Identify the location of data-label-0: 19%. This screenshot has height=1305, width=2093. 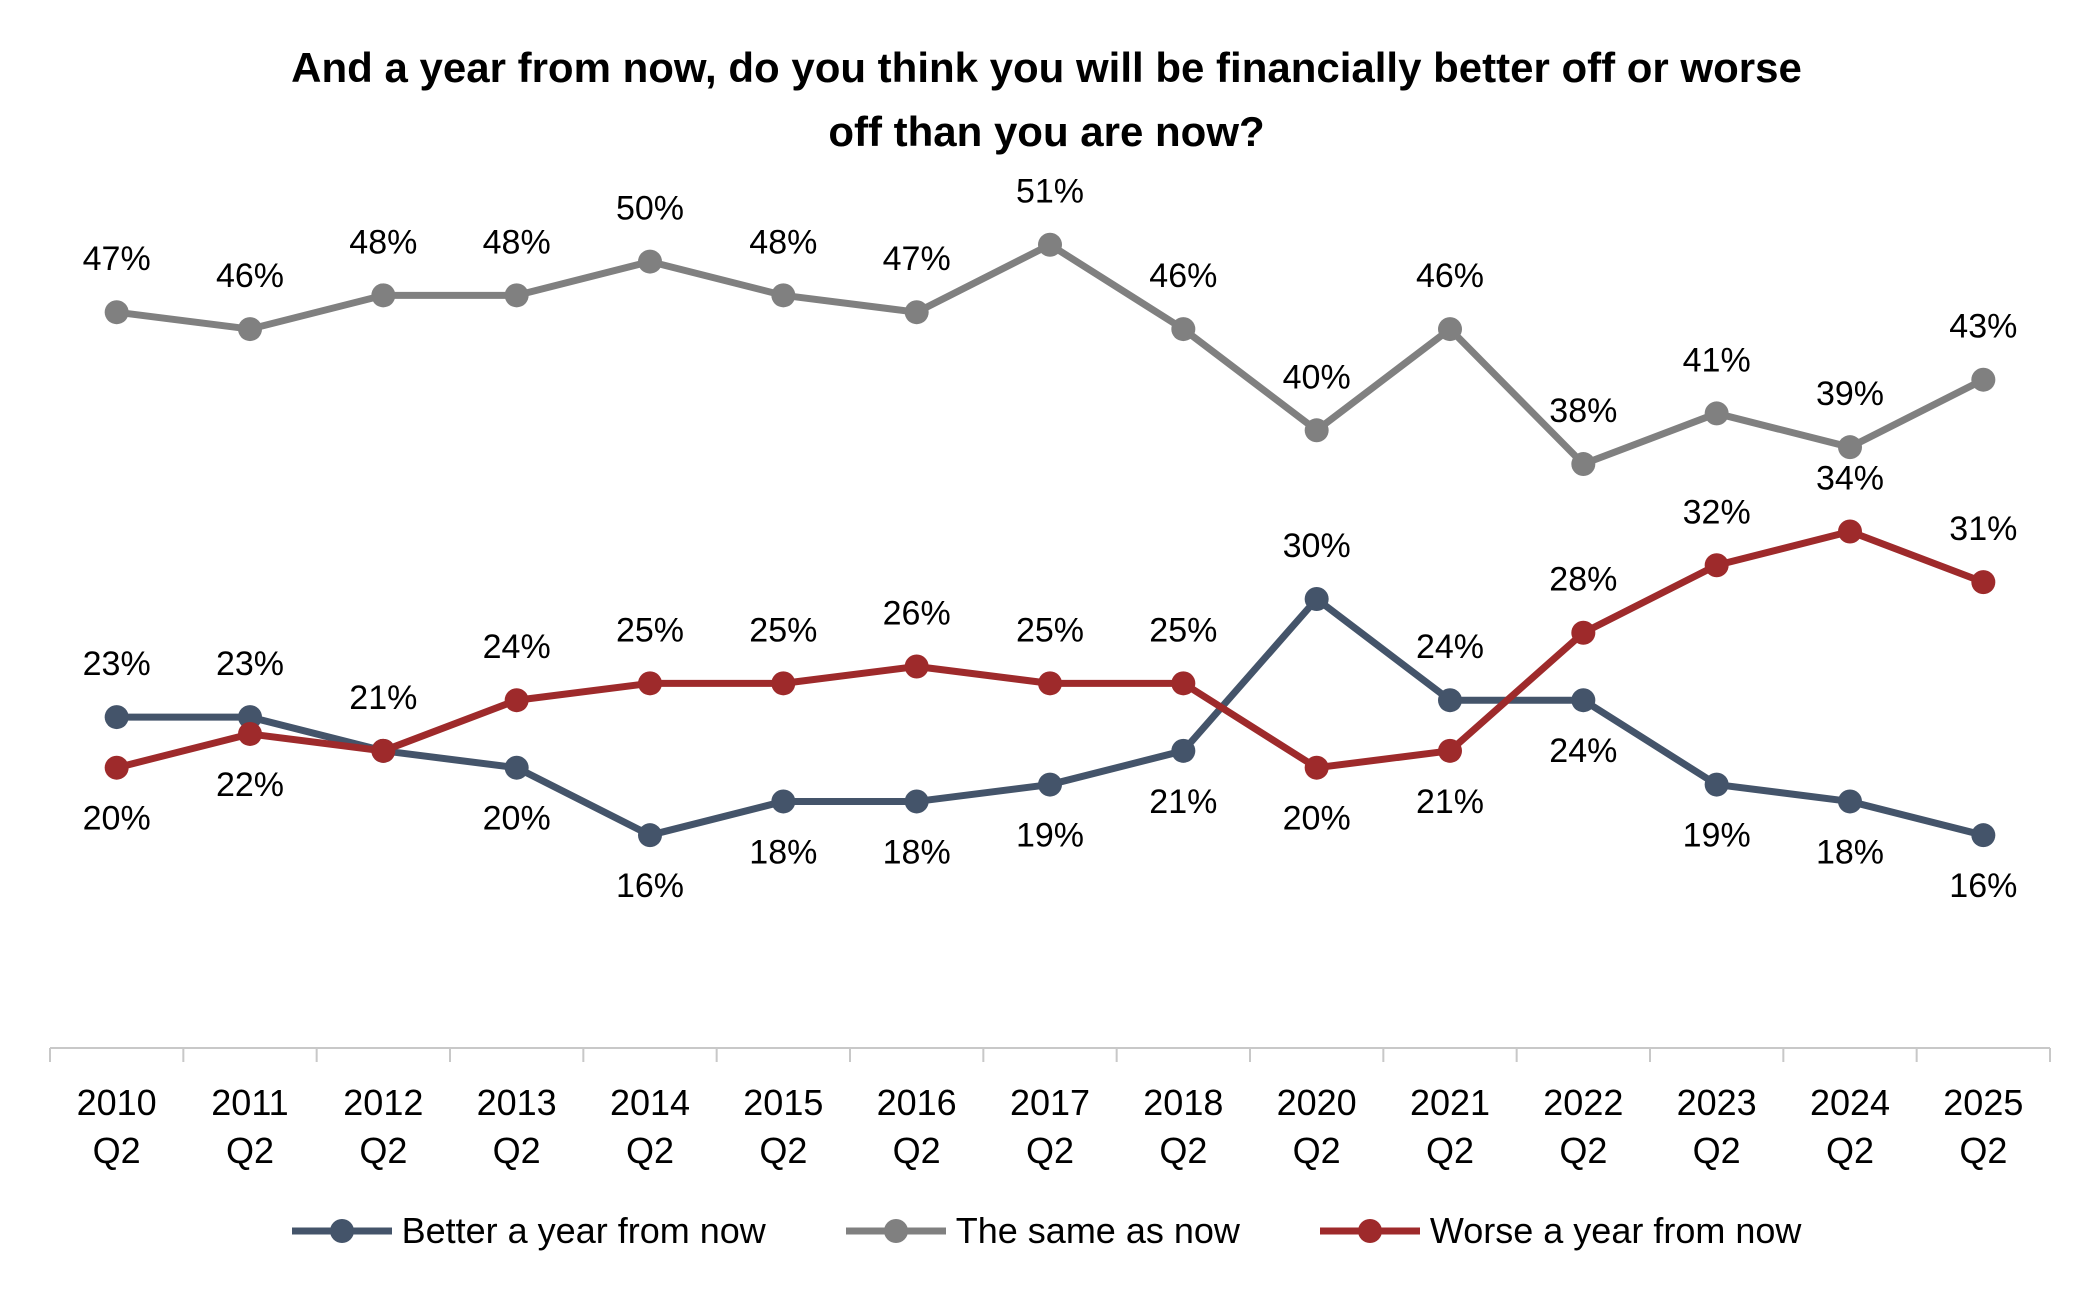
(1717, 836).